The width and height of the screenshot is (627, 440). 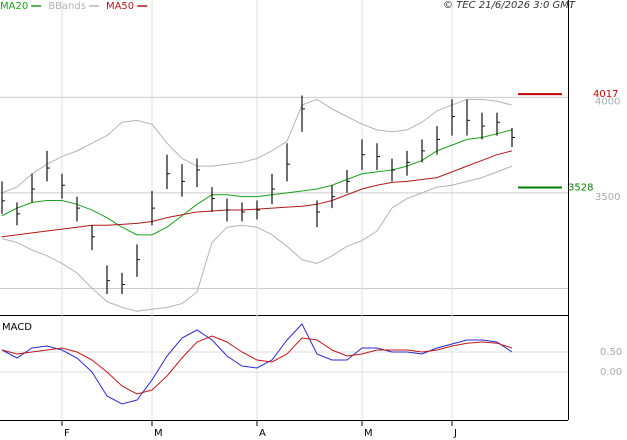 I want to click on macd-line, so click(x=257, y=365).